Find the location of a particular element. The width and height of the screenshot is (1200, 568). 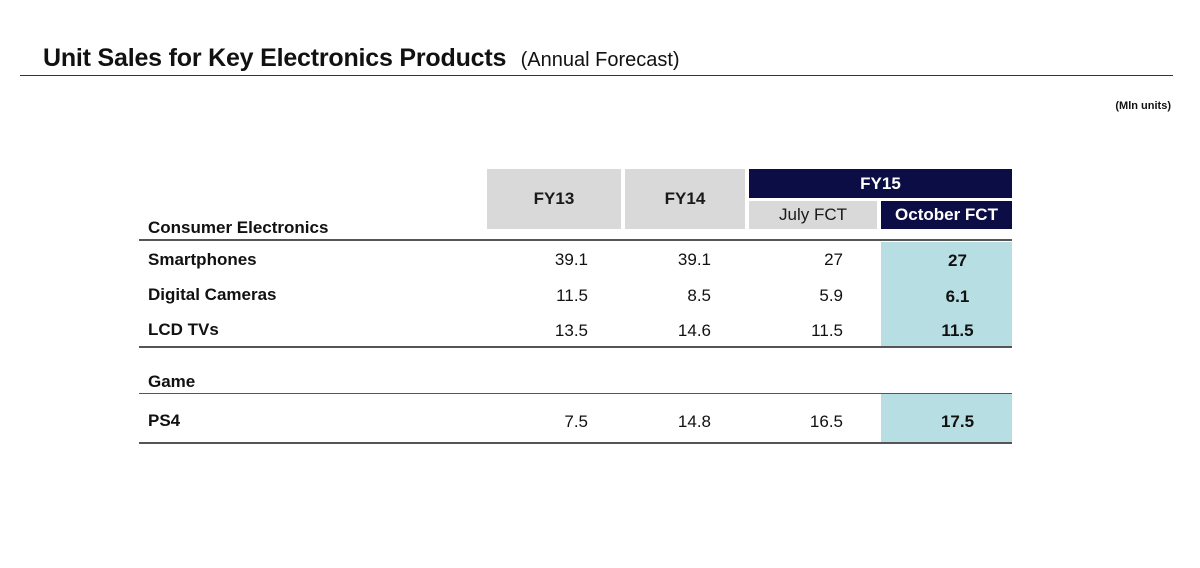

cell-lcd-tvs-october: 11.5 is located at coordinates (957, 330).